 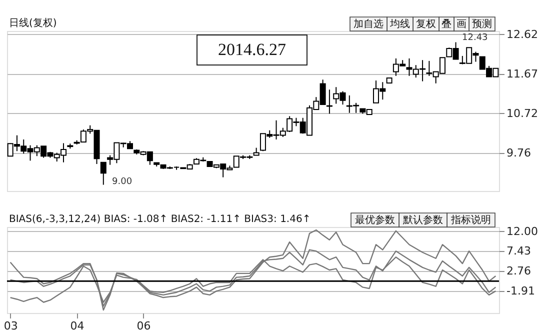 I want to click on text: 最优参数, so click(x=375, y=220).